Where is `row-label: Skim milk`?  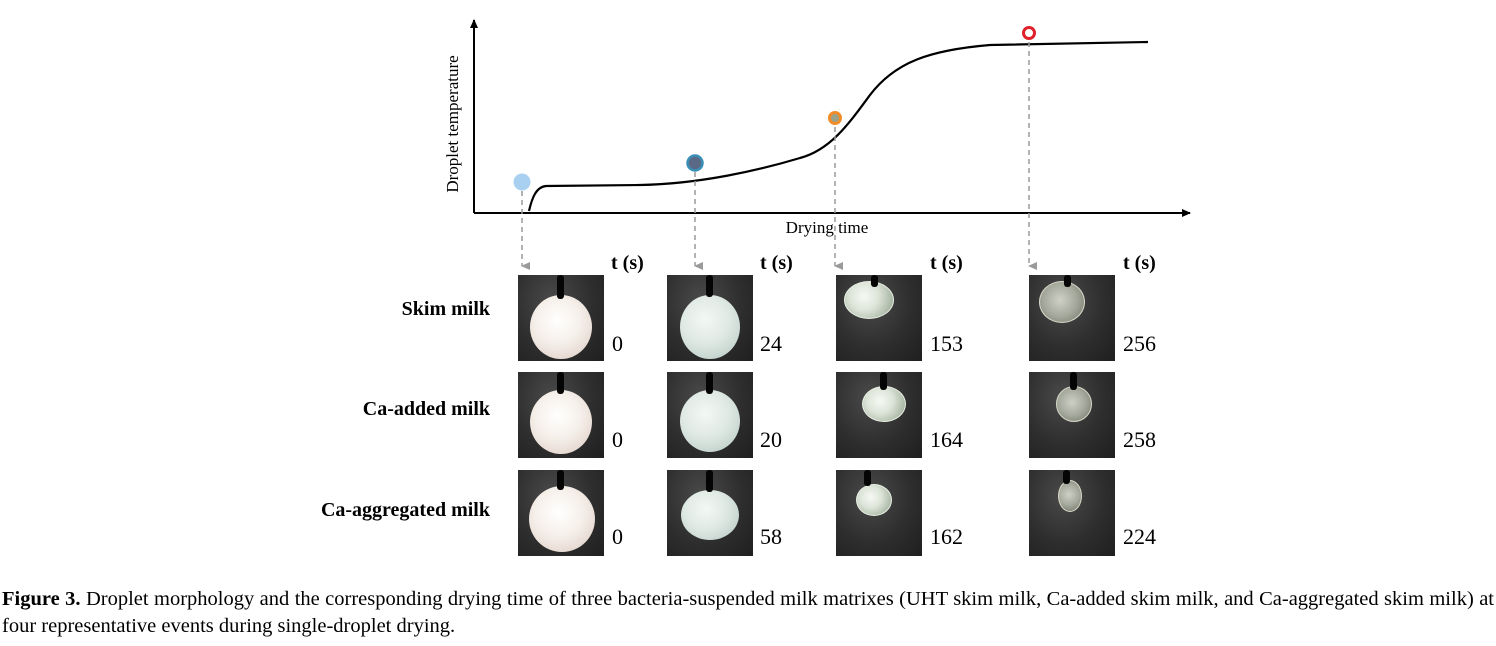 row-label: Skim milk is located at coordinates (445, 309).